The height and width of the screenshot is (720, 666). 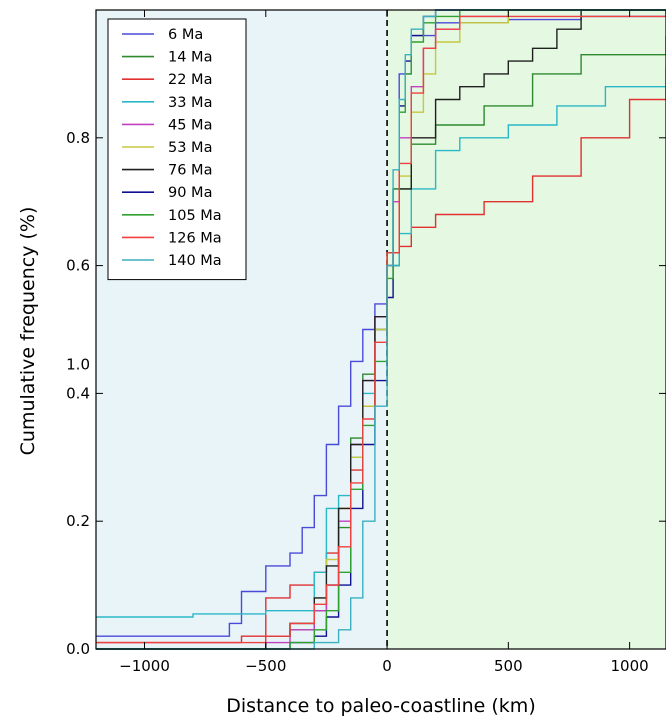 What do you see at coordinates (190, 103) in the screenshot?
I see `legend-entry-label: 33 Ma` at bounding box center [190, 103].